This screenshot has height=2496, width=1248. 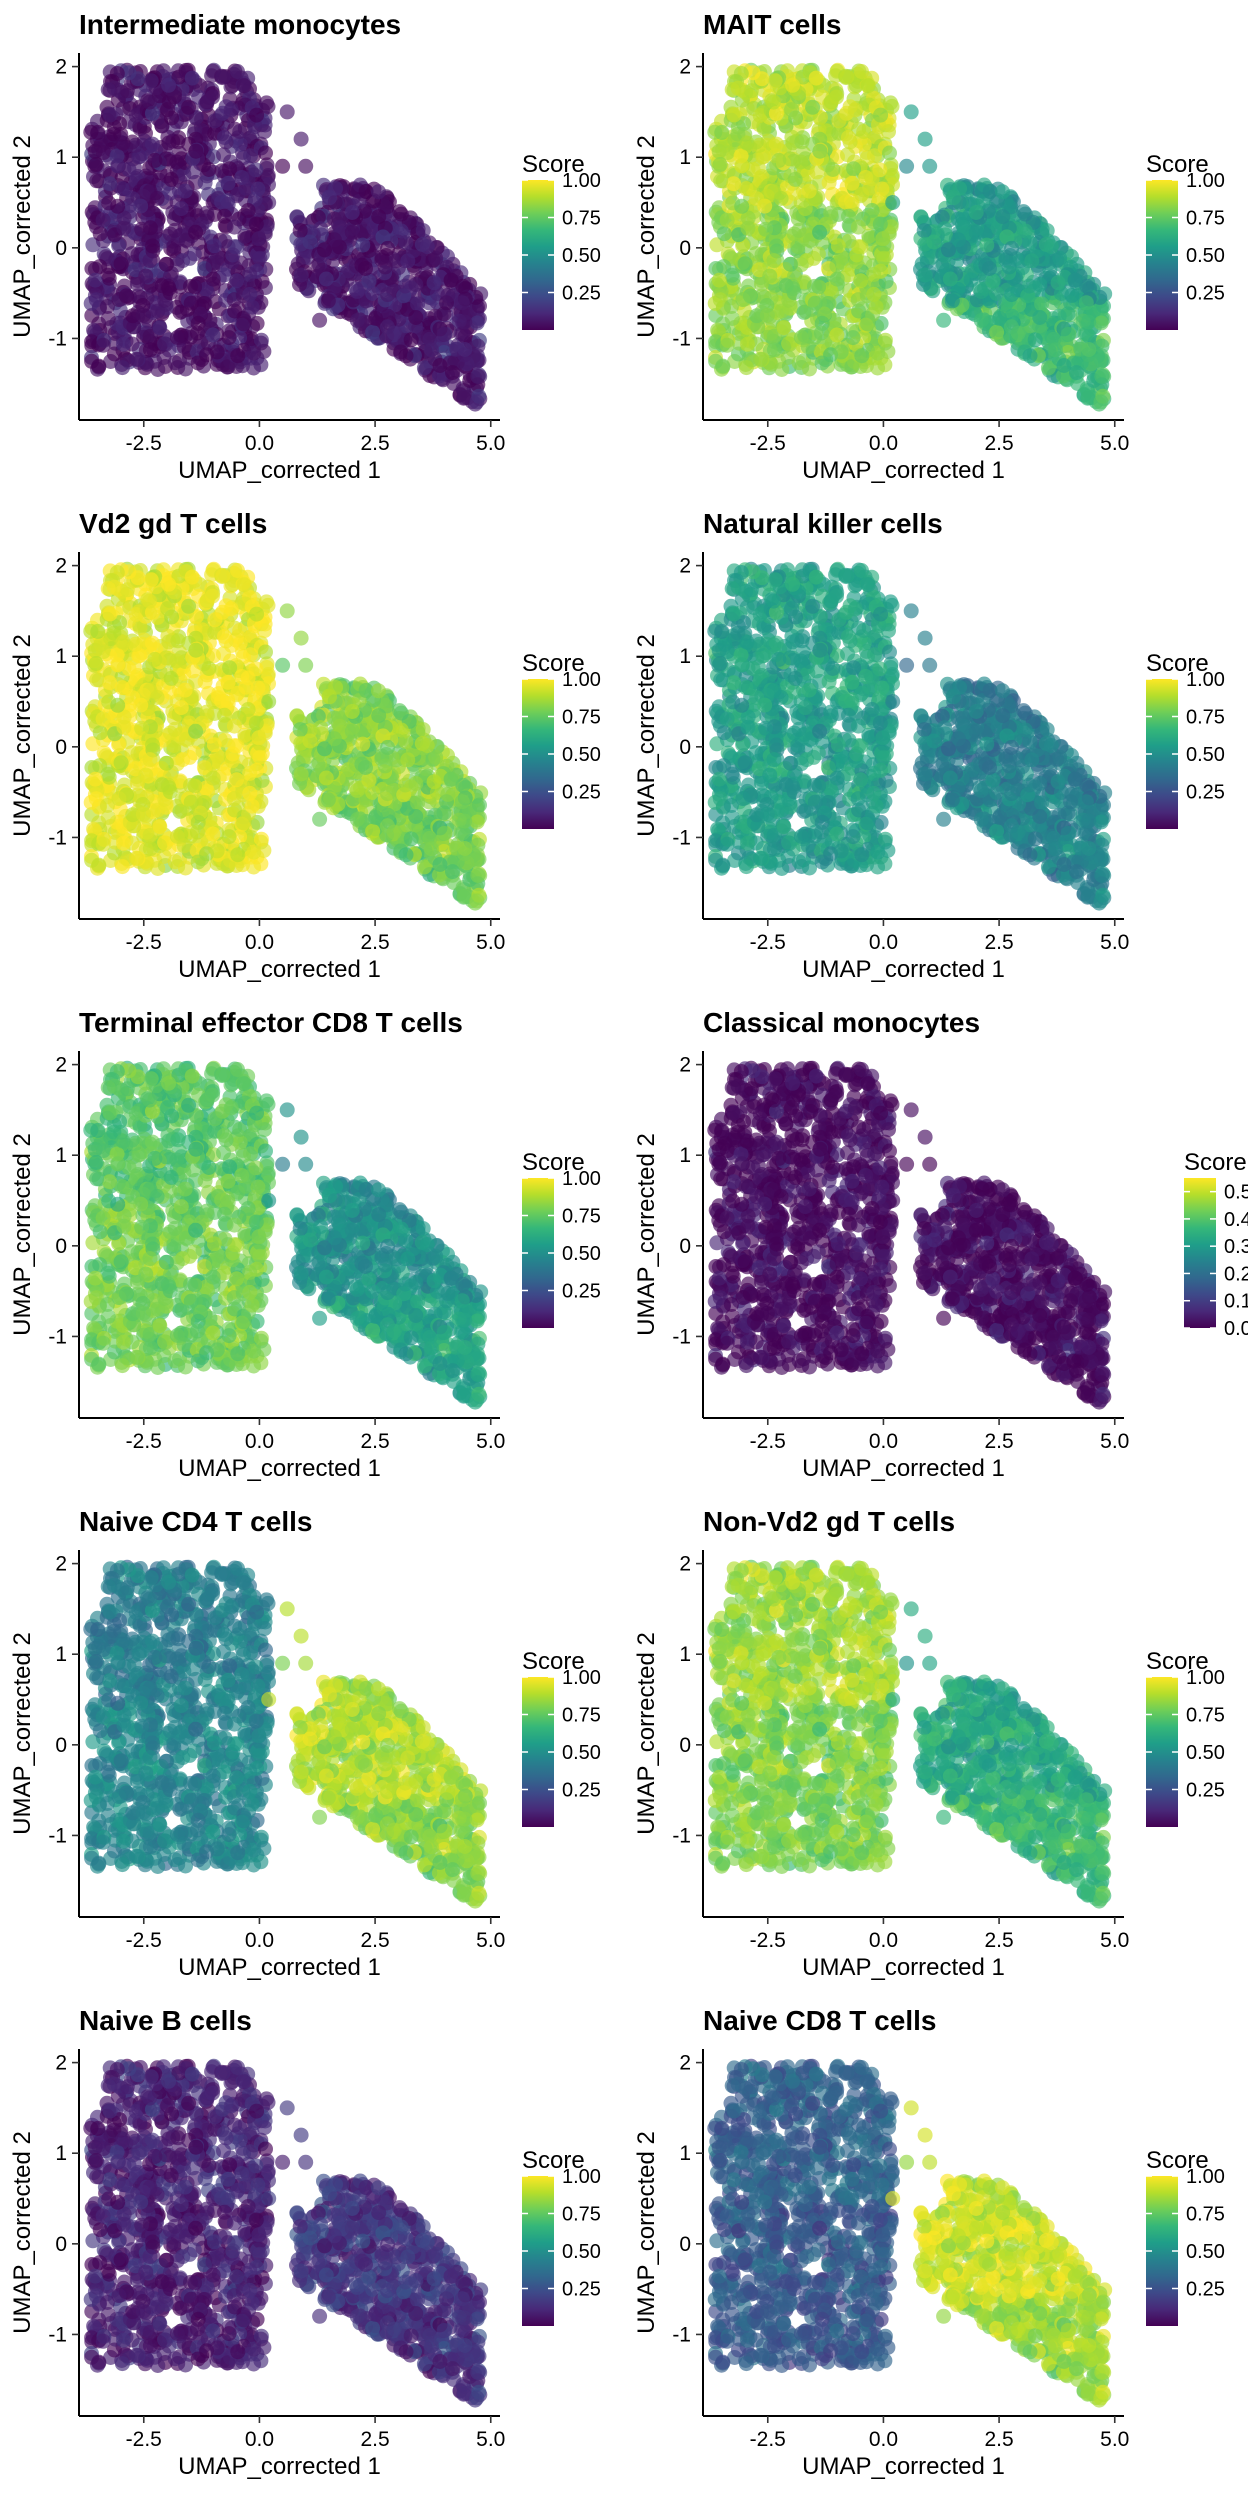 What do you see at coordinates (240, 24) in the screenshot?
I see `panel-title: Intermediate monocytes` at bounding box center [240, 24].